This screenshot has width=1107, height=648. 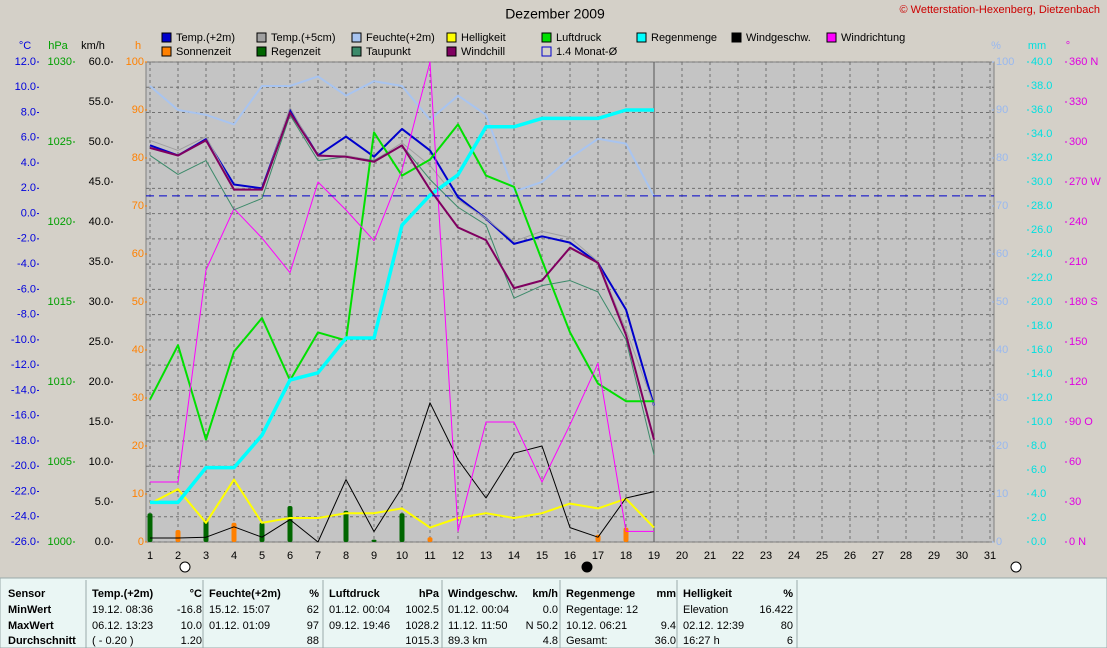 What do you see at coordinates (598, 556) in the screenshot?
I see `x-tick-label: 17` at bounding box center [598, 556].